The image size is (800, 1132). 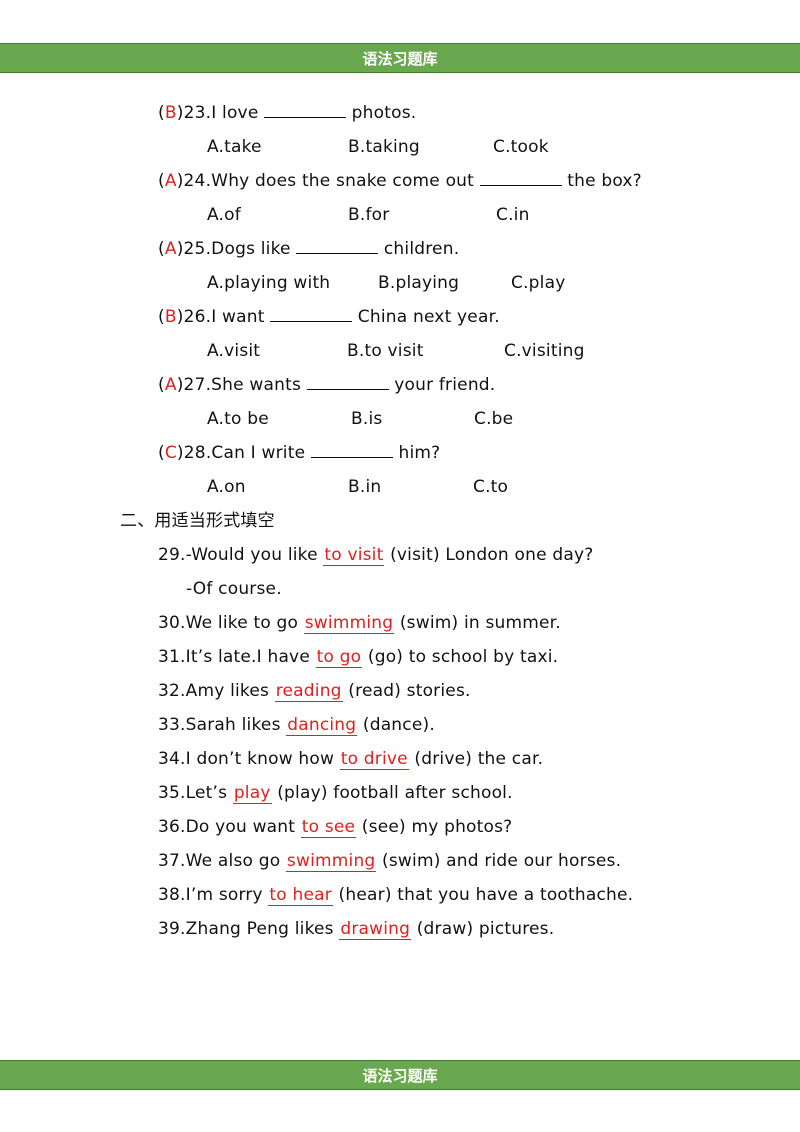 I want to click on filled-answer: to drive, so click(x=374, y=759).